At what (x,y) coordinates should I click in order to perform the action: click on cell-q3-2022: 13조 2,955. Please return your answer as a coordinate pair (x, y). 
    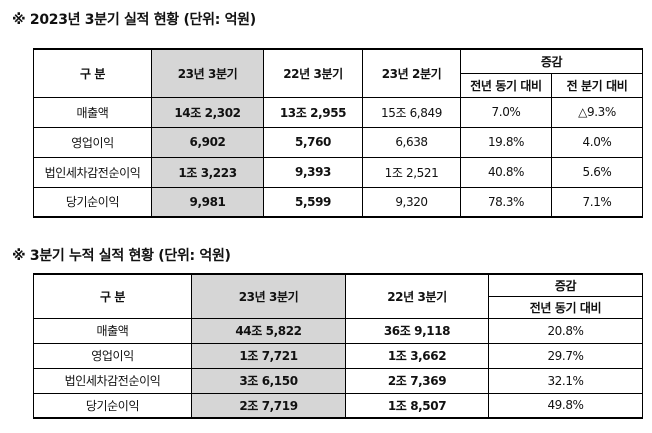
    Looking at the image, I should click on (313, 112).